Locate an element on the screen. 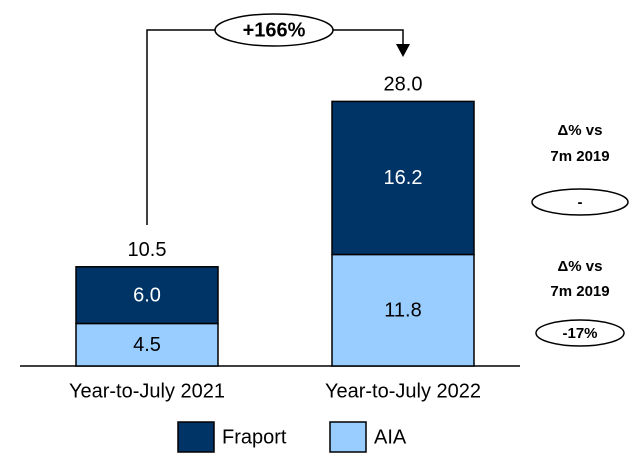  annotation-value: -17% is located at coordinates (579, 333).